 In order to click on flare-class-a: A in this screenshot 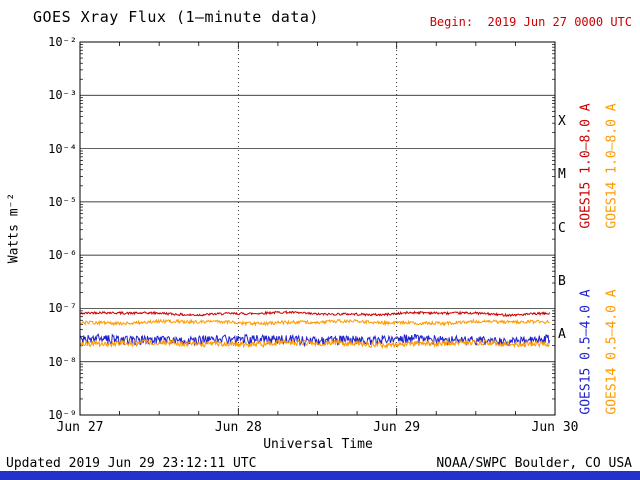, I will do `click(562, 335)`.